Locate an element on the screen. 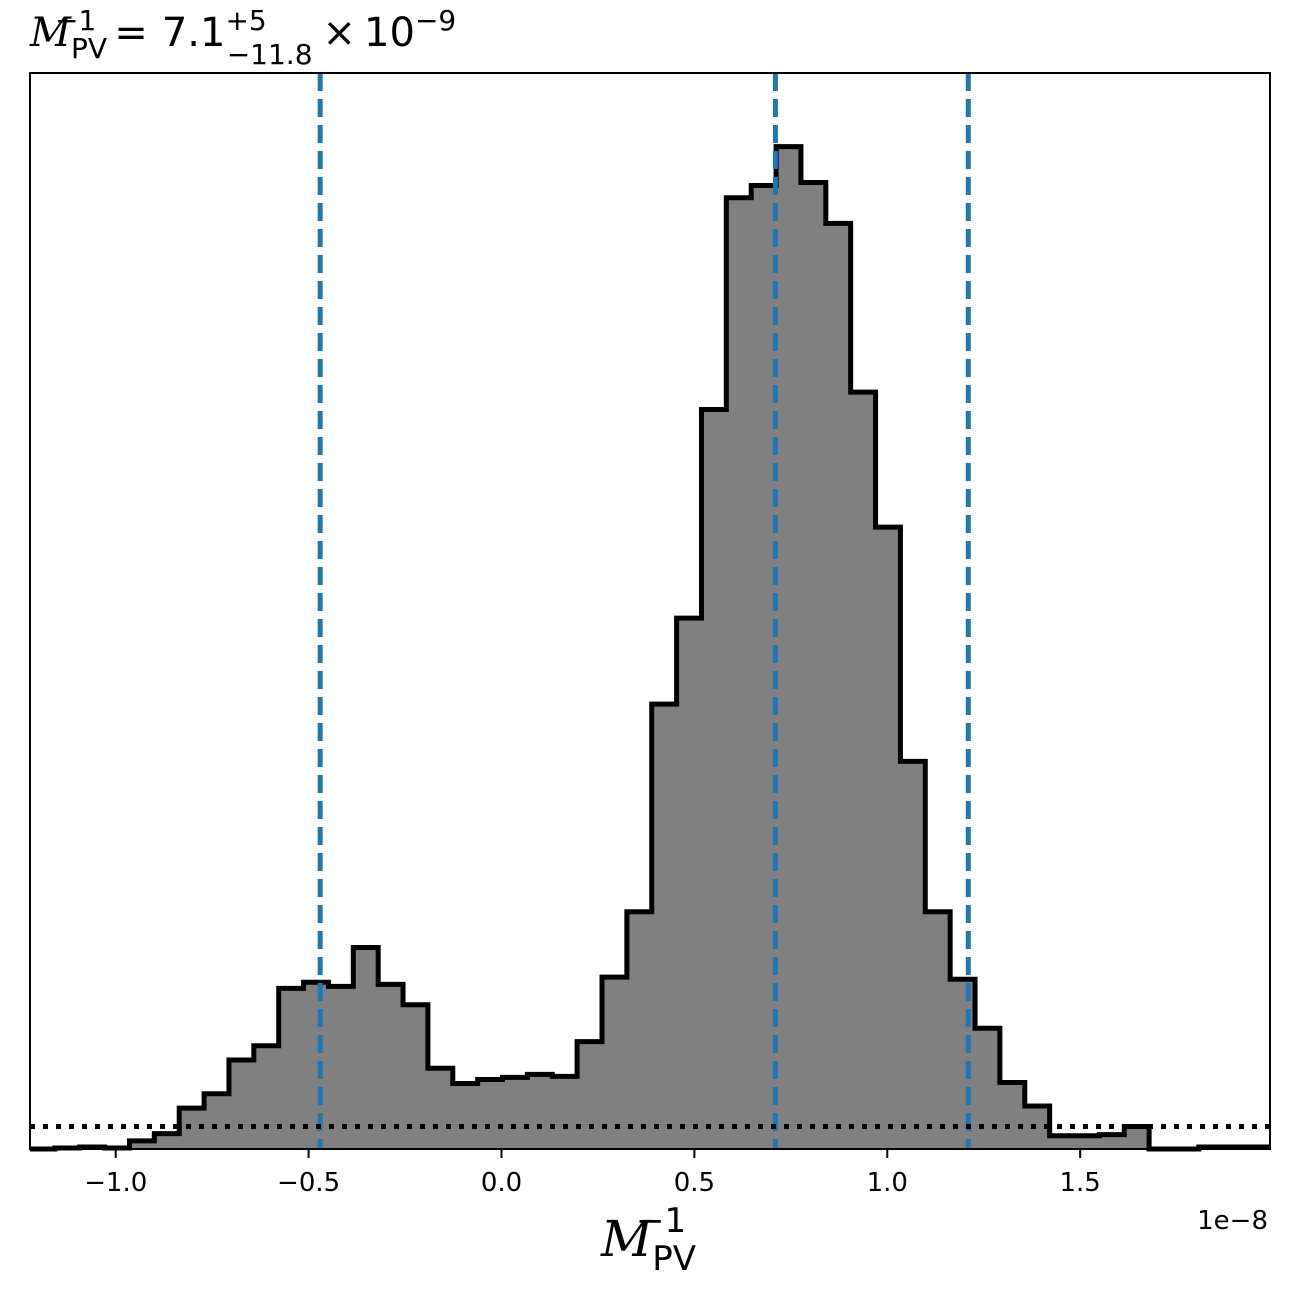  xlabel-sub: PV is located at coordinates (674, 1259).